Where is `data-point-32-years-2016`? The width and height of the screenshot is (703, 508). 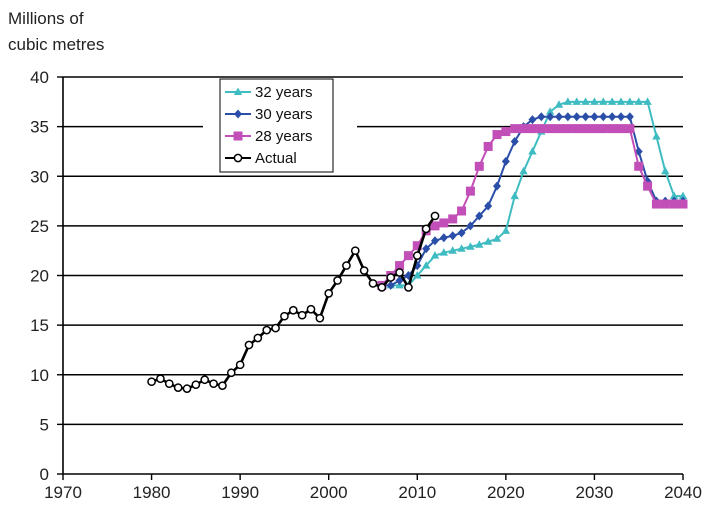
data-point-32-years-2016 is located at coordinates (470, 246).